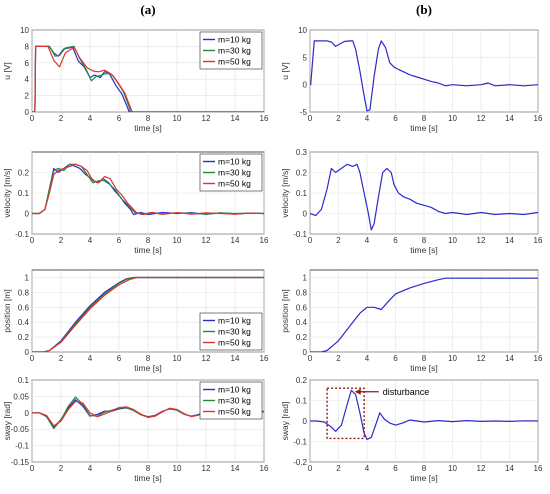 The image size is (550, 494). What do you see at coordinates (20, 429) in the screenshot?
I see `y-tick-label: -0.05` at bounding box center [20, 429].